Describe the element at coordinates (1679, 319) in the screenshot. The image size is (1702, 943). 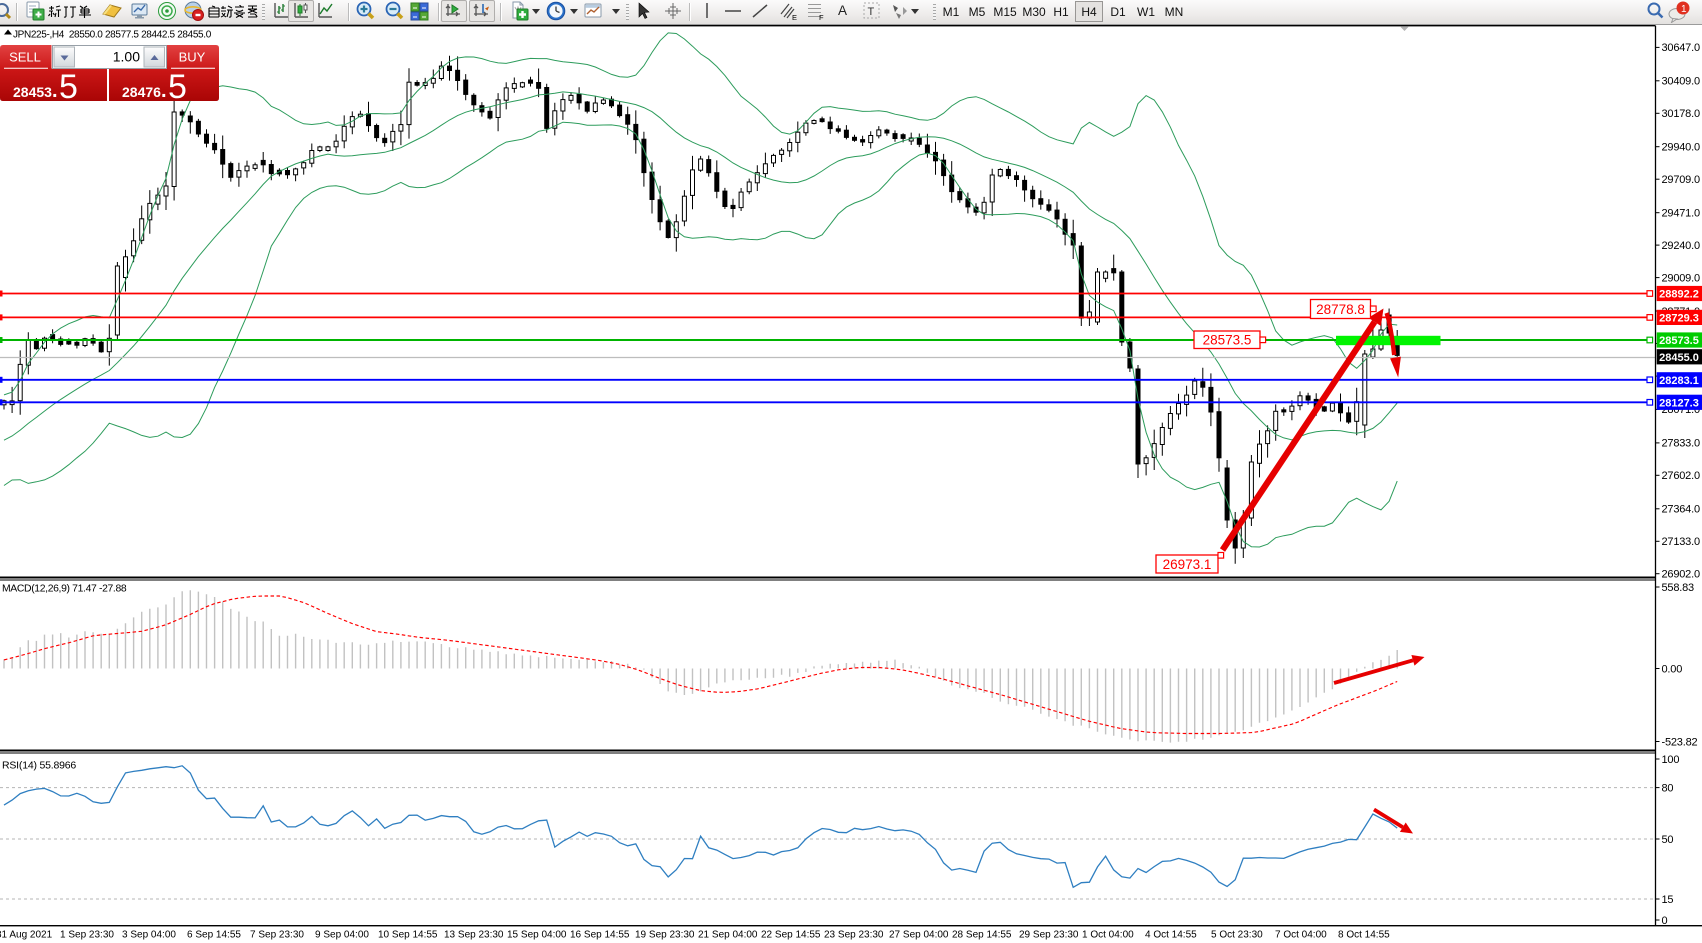
I see `svg-text: 28729.3` at that location.